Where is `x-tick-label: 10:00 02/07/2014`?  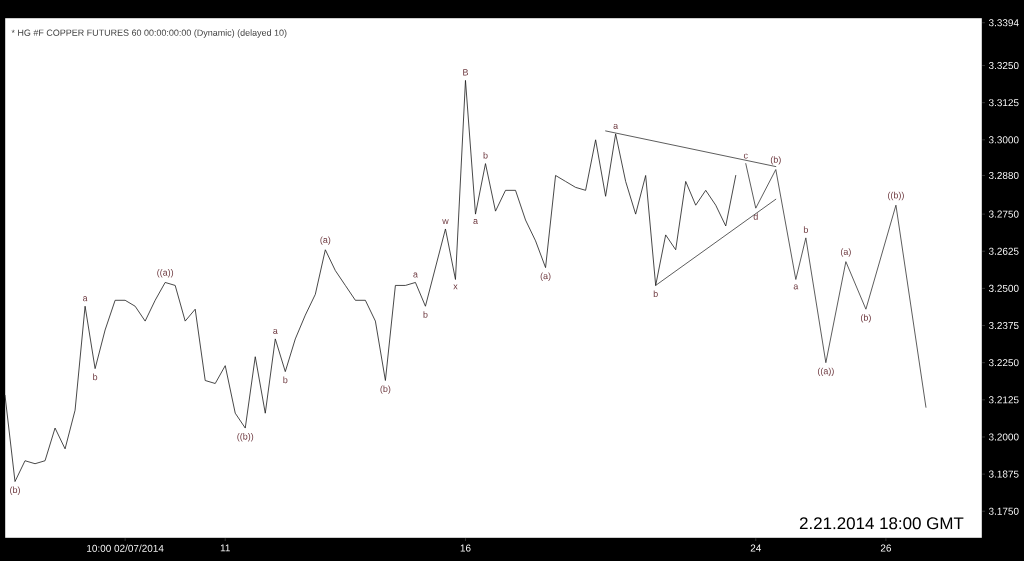
x-tick-label: 10:00 02/07/2014 is located at coordinates (125, 548).